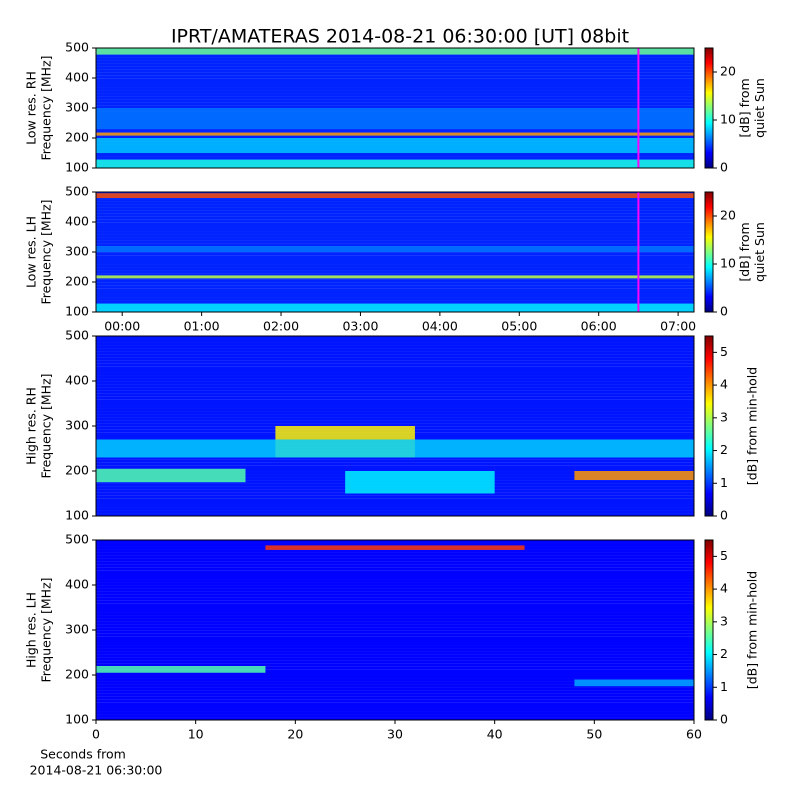 The height and width of the screenshot is (800, 800). Describe the element at coordinates (440, 326) in the screenshot. I see `x-tick-label: 04:00` at that location.